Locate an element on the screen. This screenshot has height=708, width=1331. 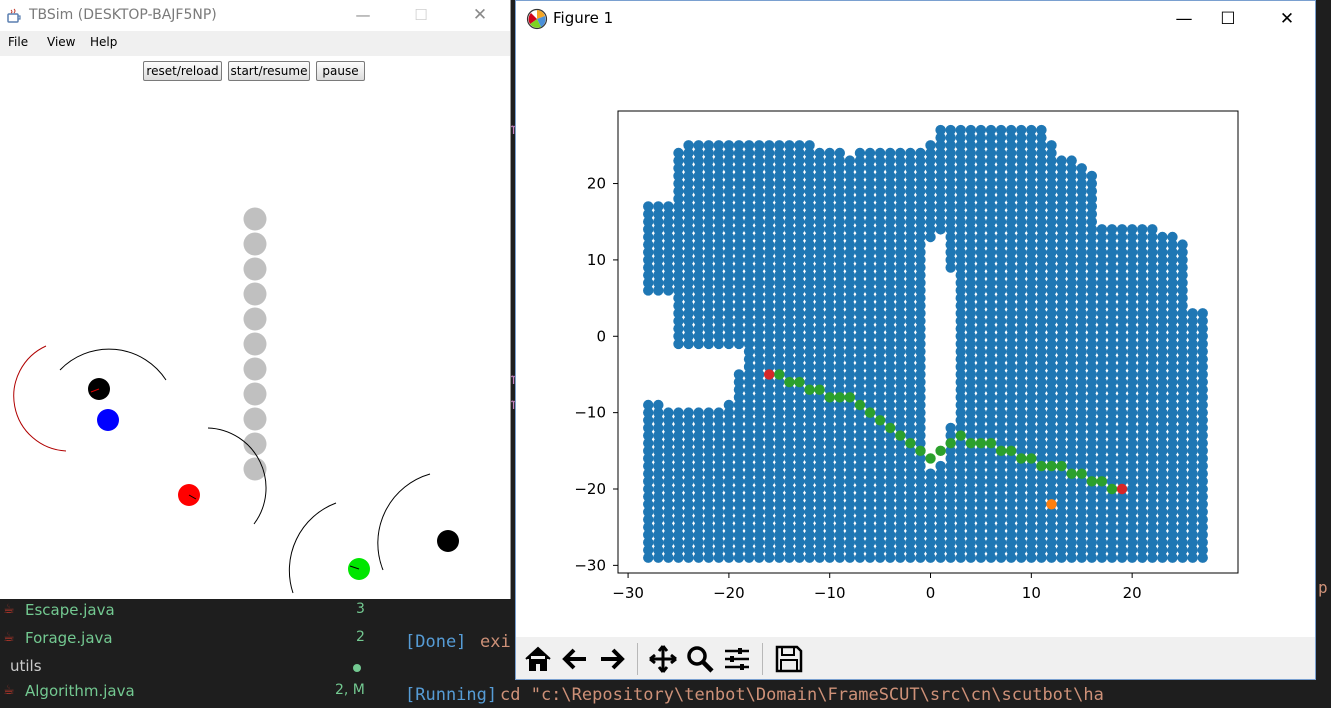
window-titlebar: Figure 1 — ☐ ✕ is located at coordinates (915, 19).